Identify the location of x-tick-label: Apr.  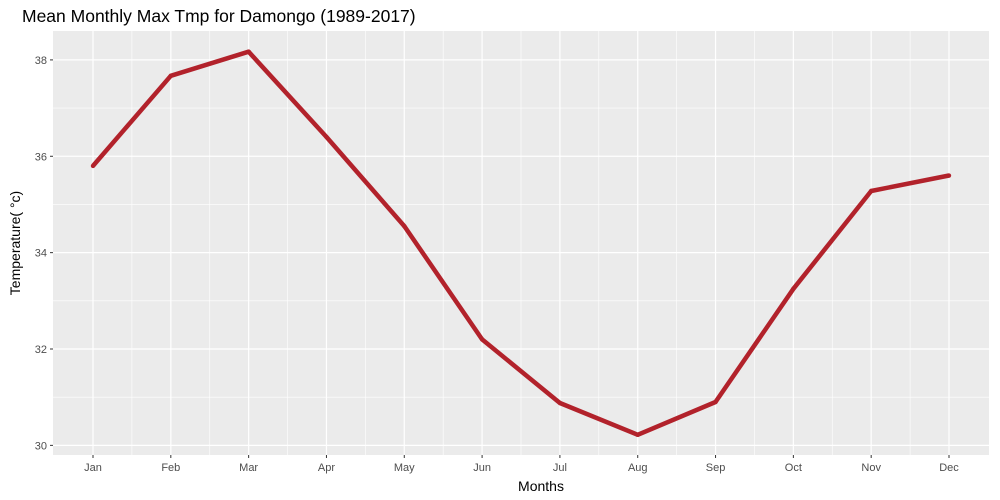
(326, 468).